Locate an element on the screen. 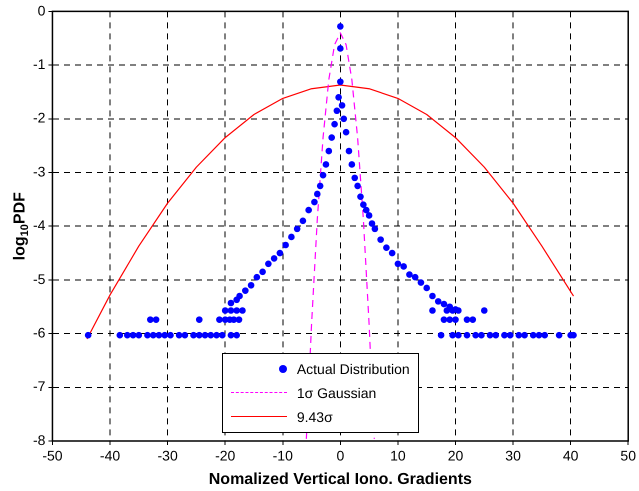  y-tick-label: -5 is located at coordinates (39, 278).